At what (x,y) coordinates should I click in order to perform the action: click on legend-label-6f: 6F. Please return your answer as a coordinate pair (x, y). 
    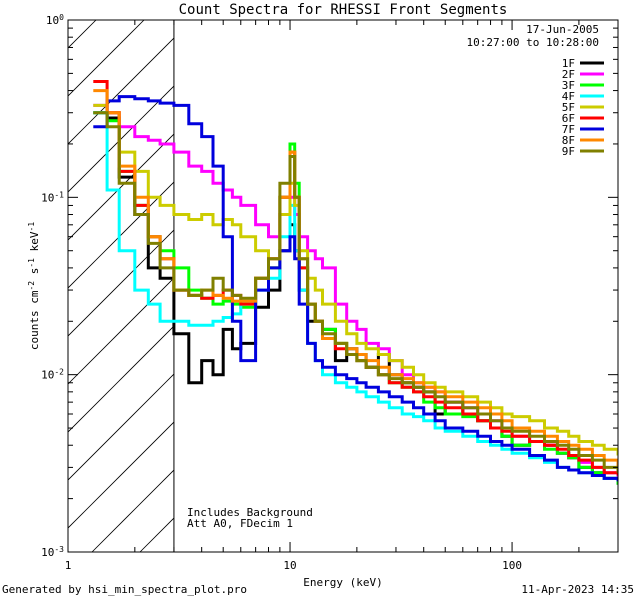
    Looking at the image, I should click on (568, 118).